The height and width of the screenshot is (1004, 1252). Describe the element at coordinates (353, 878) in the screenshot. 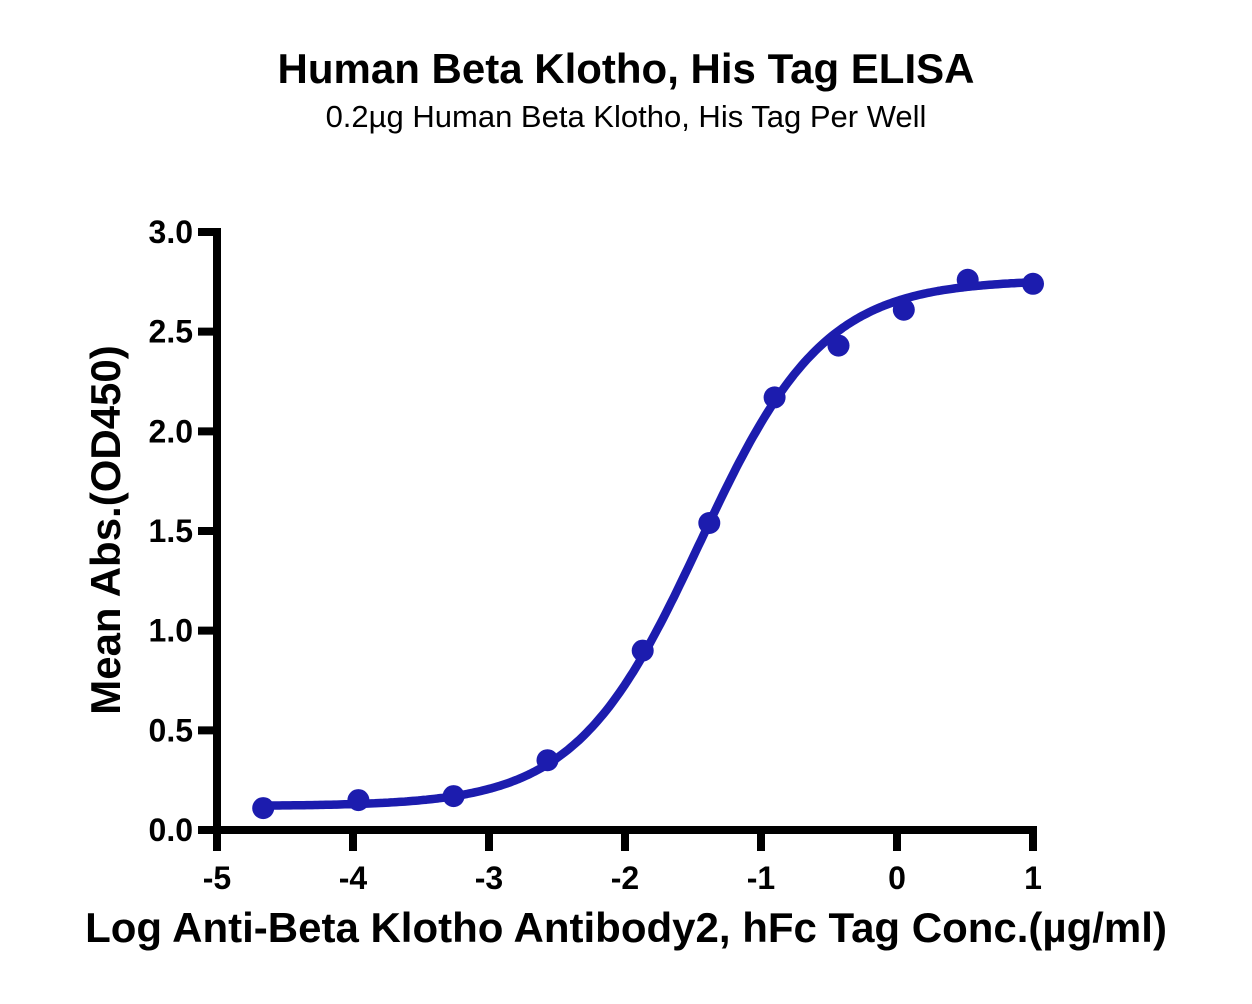

I see `x-tick-label: -4` at that location.